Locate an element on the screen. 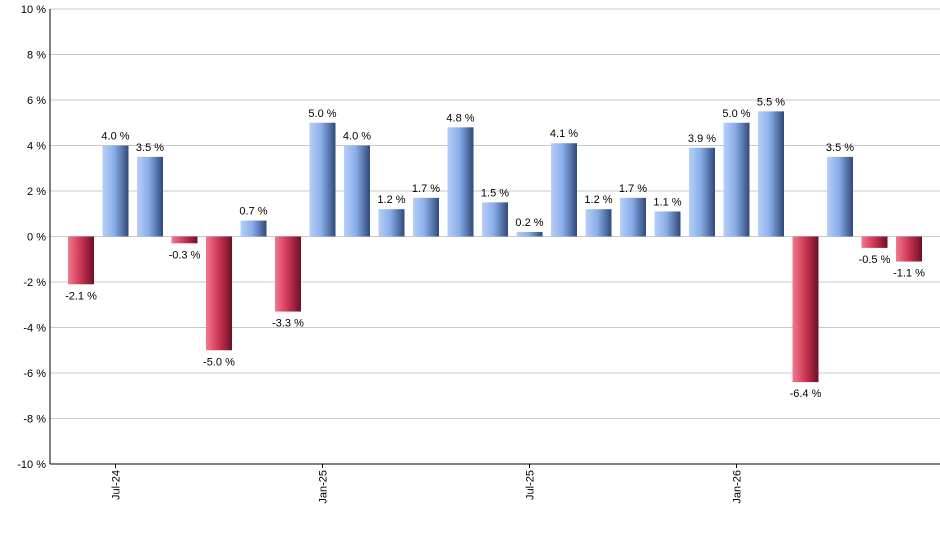 The image size is (940, 550). data-label: 1.1 % is located at coordinates (667, 202).